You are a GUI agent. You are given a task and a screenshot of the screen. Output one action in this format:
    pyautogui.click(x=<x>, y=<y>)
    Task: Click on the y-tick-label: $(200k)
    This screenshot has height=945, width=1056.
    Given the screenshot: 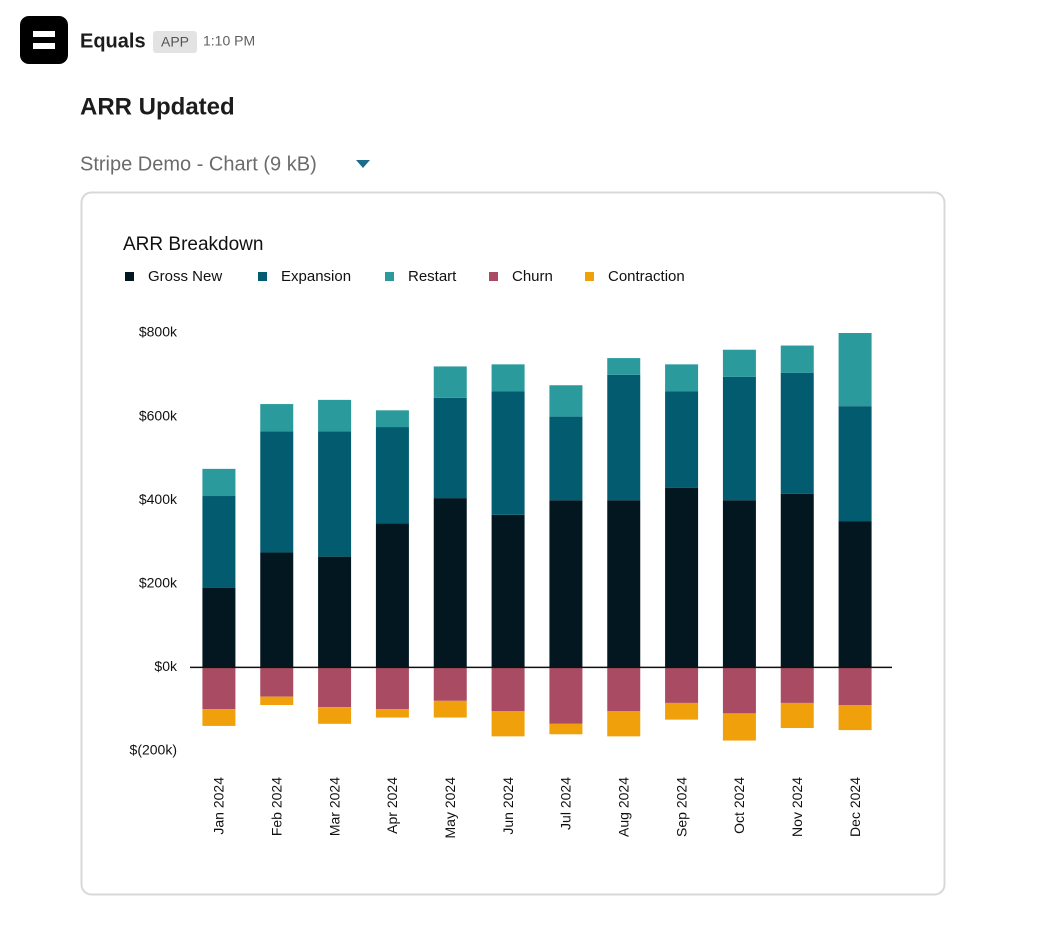 What is the action you would take?
    pyautogui.click(x=153, y=750)
    